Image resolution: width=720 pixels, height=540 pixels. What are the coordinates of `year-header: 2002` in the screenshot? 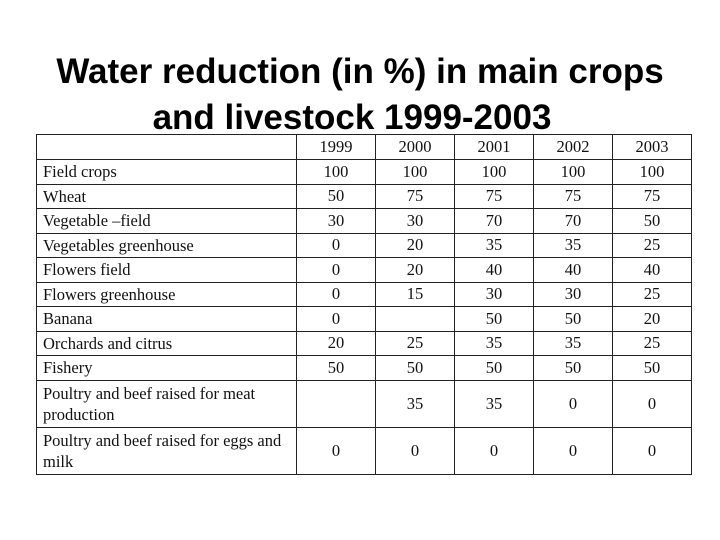 It's located at (572, 147).